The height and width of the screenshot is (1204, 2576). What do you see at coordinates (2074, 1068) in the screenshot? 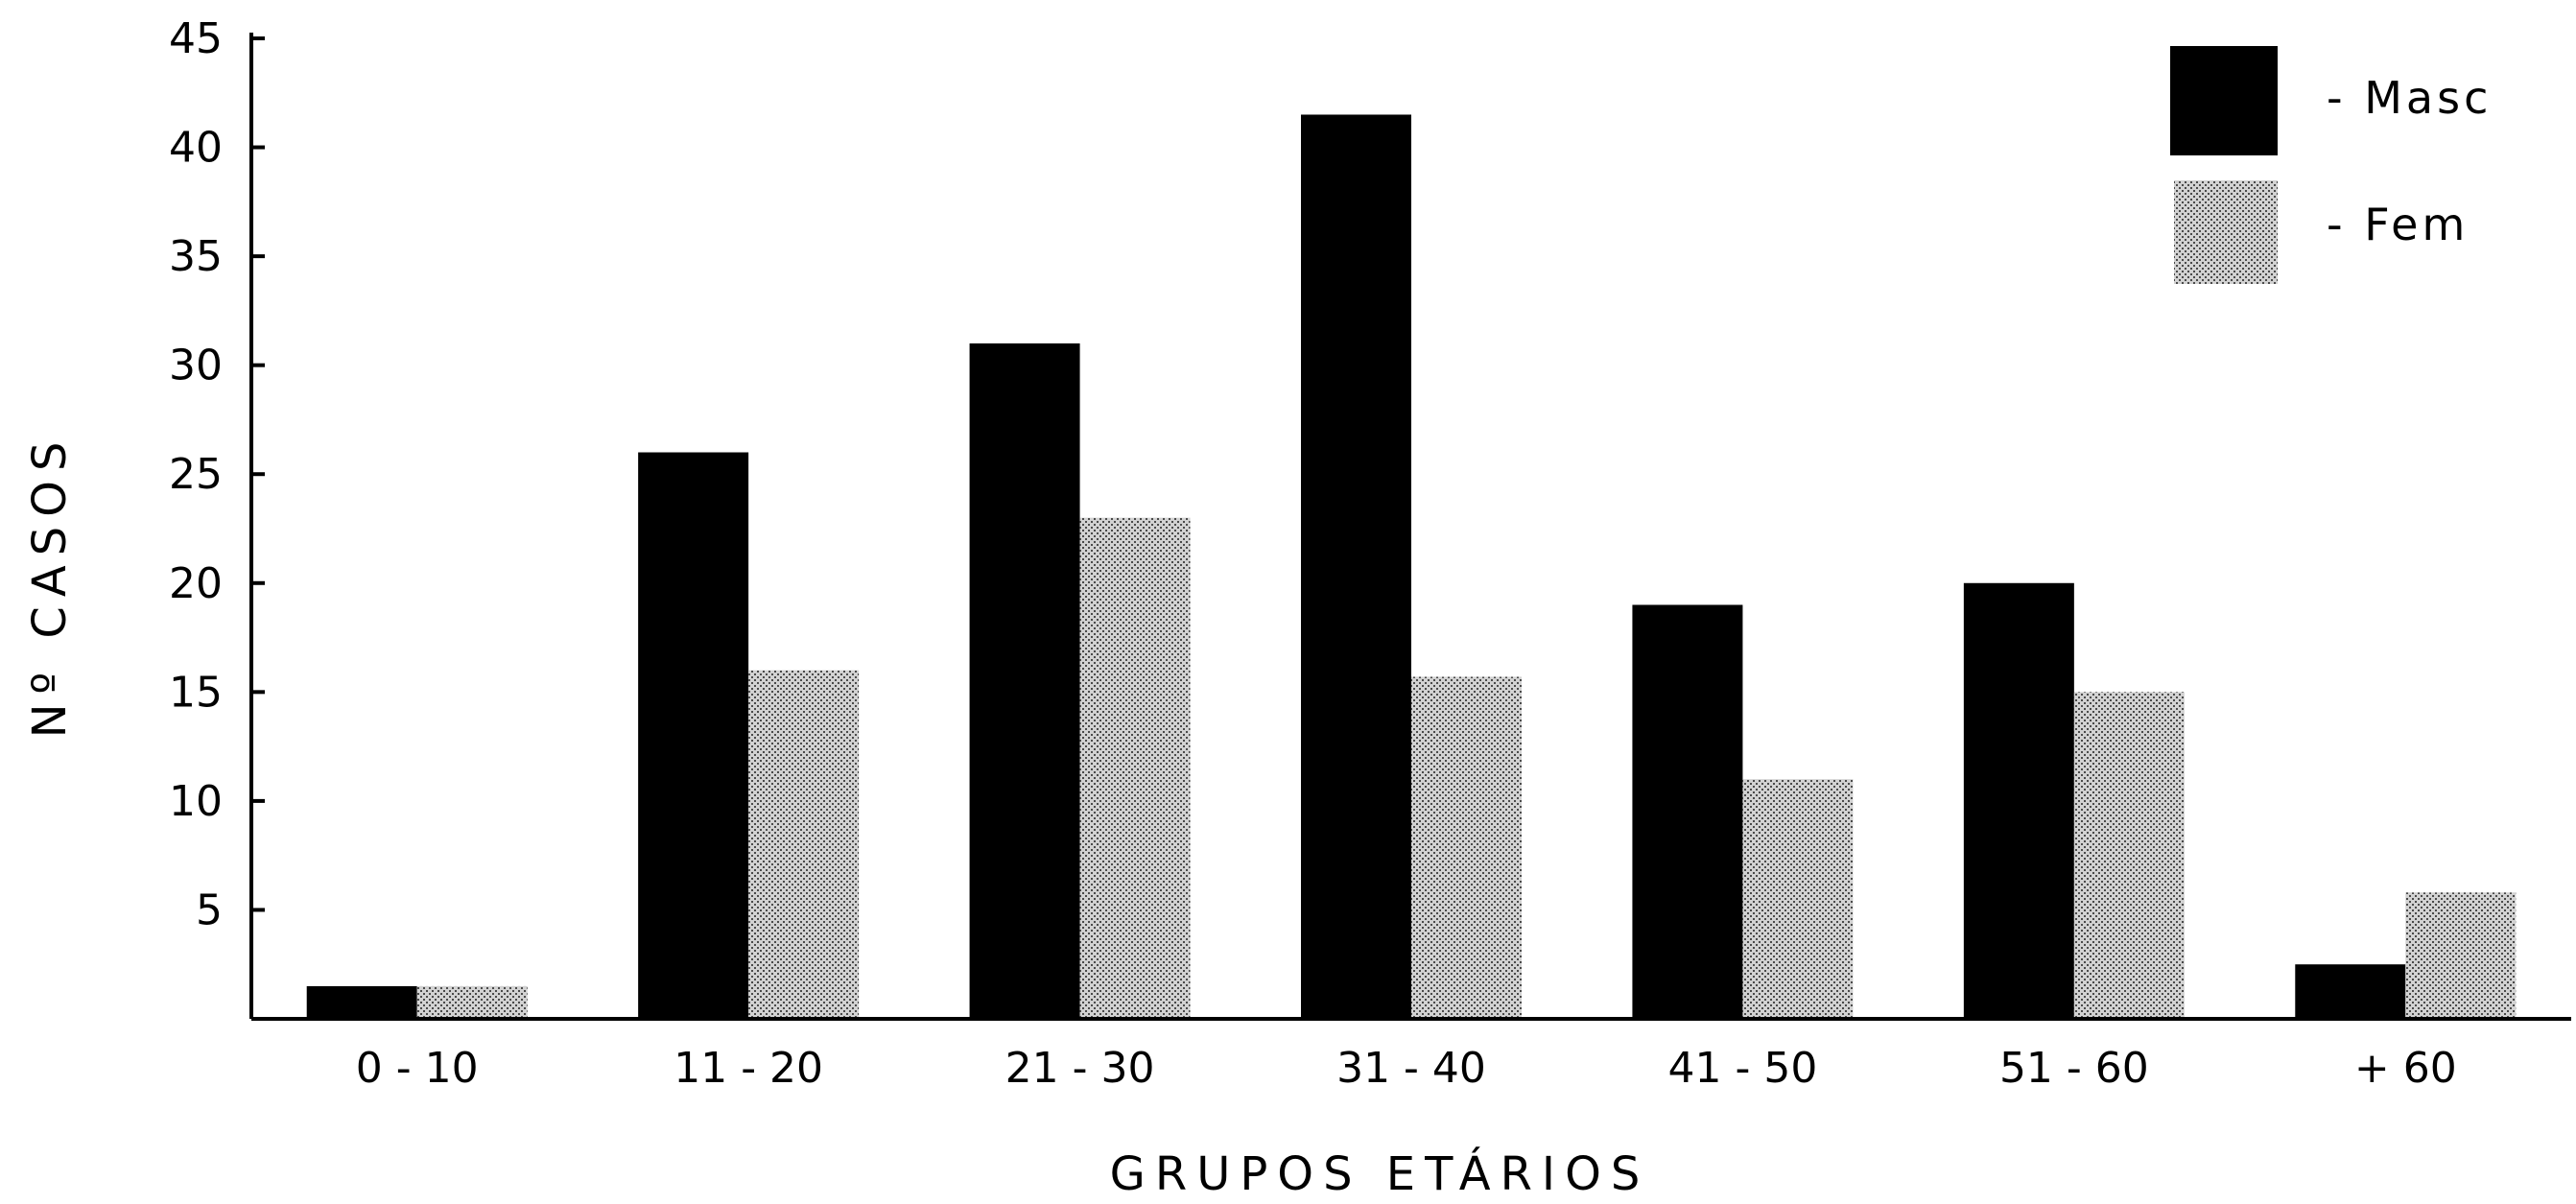
I see `x-tick-label: 51 - 60` at bounding box center [2074, 1068].